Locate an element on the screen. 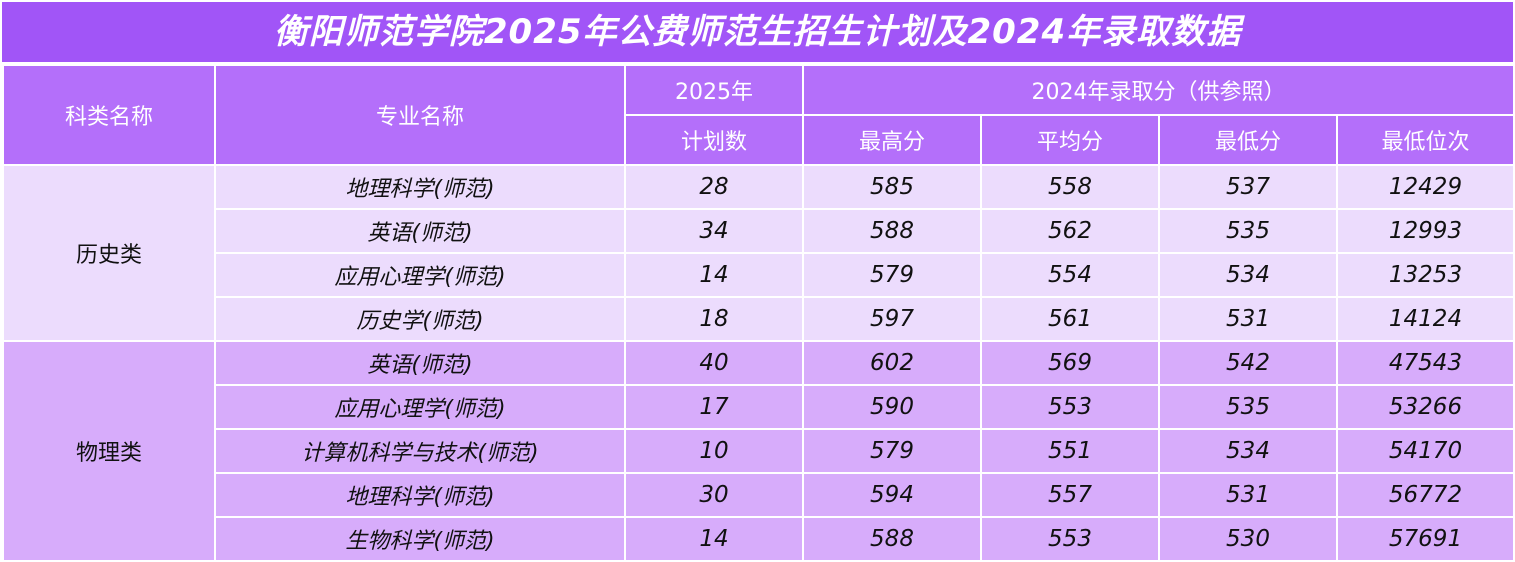  min-score-cell: 542 is located at coordinates (1248, 363).